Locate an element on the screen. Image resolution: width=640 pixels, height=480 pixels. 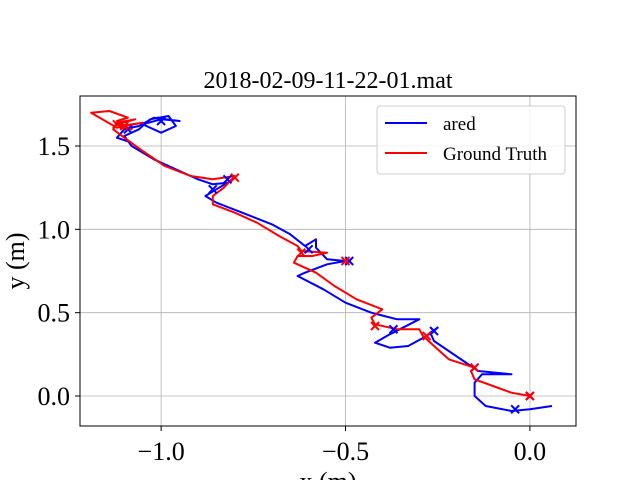
legend-label-ared: ared is located at coordinates (459, 124).